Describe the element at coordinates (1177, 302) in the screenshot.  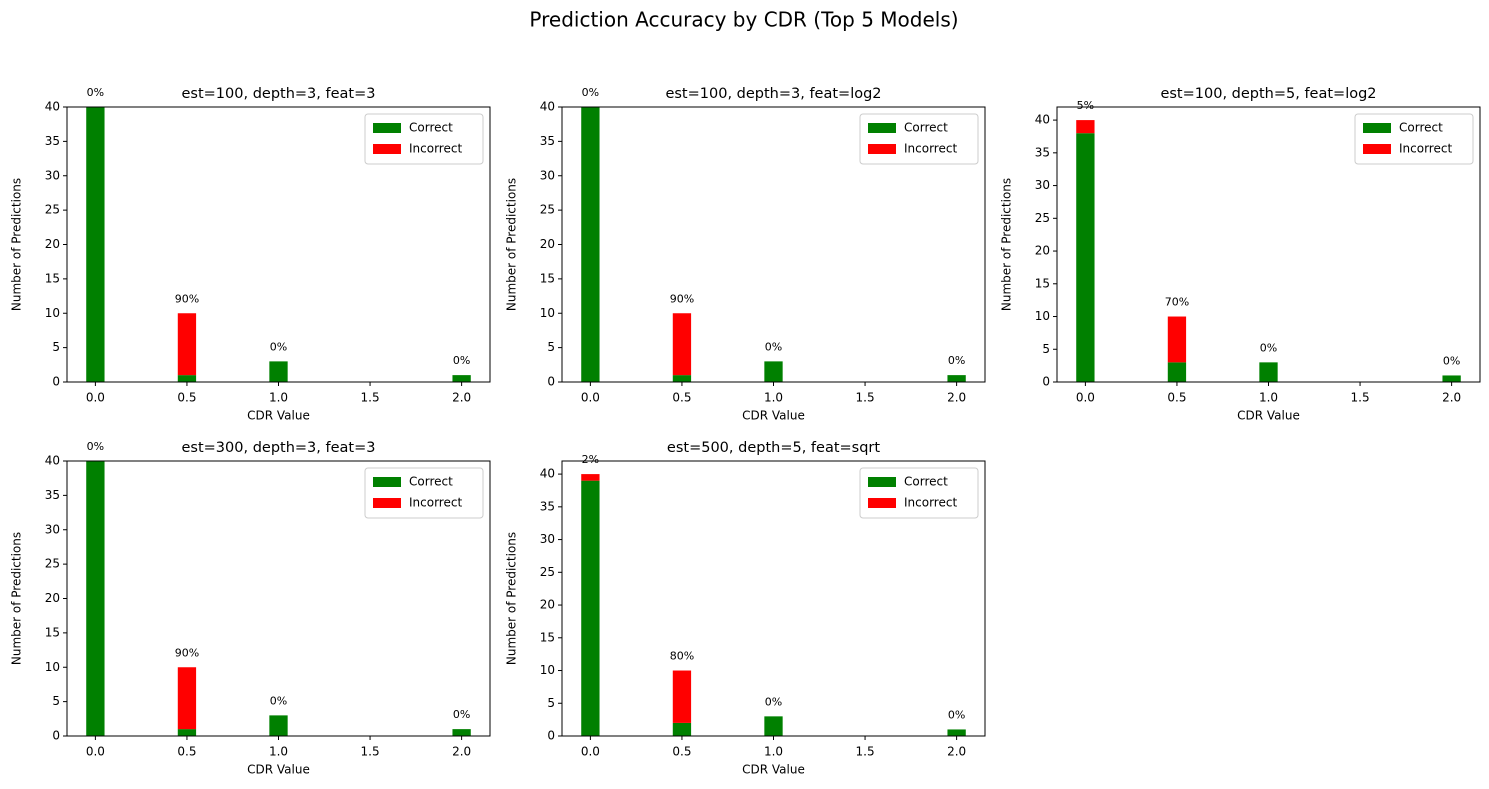
I see `value-label: 70%` at that location.